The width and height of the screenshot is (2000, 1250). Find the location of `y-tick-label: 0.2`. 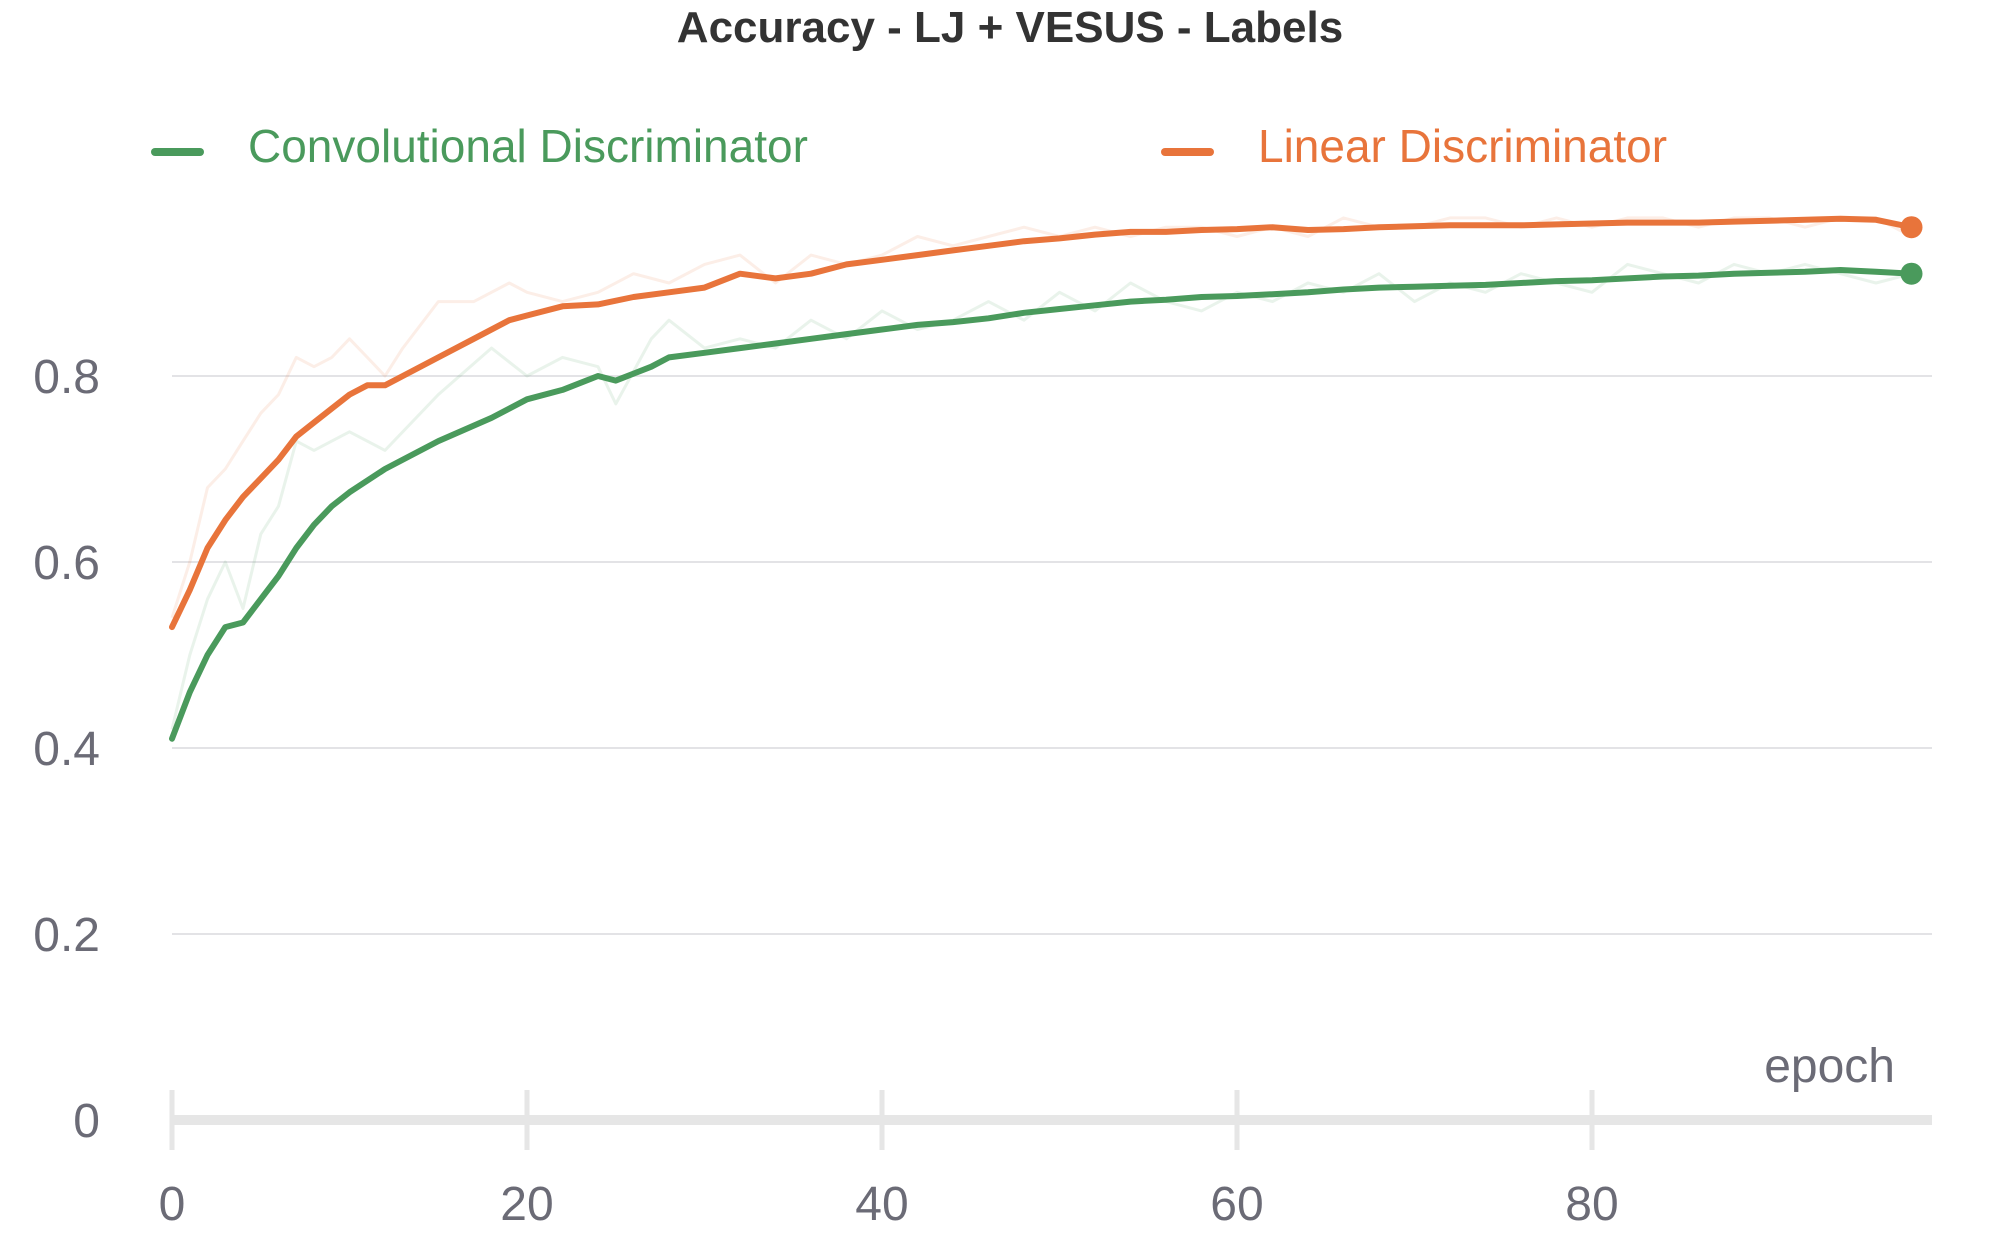

y-tick-label: 0.2 is located at coordinates (66, 935).